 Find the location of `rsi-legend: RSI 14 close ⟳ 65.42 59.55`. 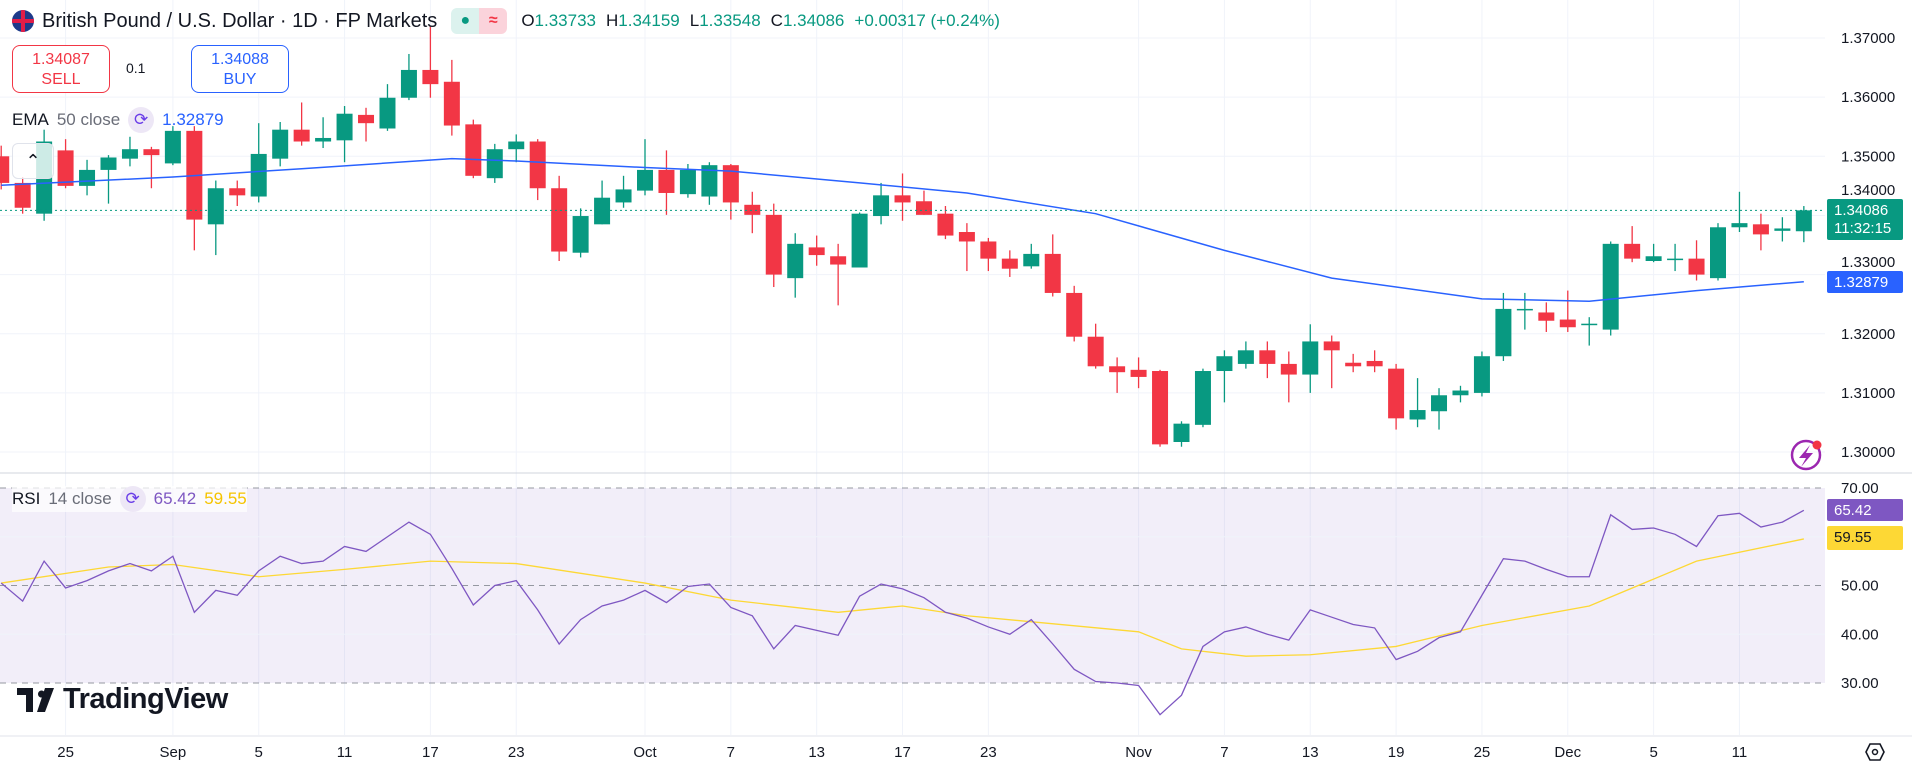

rsi-legend: RSI 14 close ⟳ 65.42 59.55 is located at coordinates (129, 499).